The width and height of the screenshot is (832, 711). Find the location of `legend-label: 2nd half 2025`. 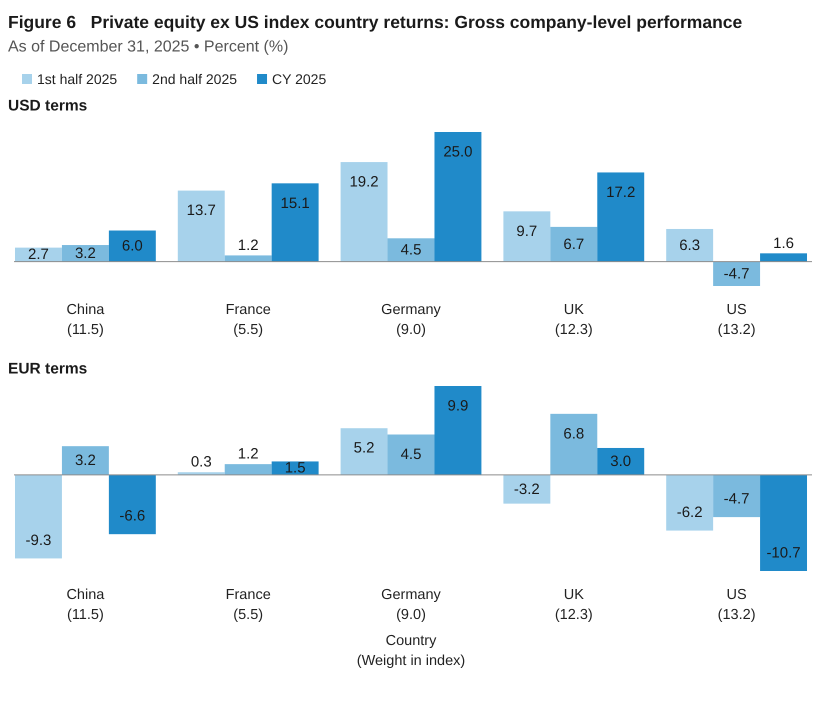

legend-label: 2nd half 2025 is located at coordinates (195, 79).